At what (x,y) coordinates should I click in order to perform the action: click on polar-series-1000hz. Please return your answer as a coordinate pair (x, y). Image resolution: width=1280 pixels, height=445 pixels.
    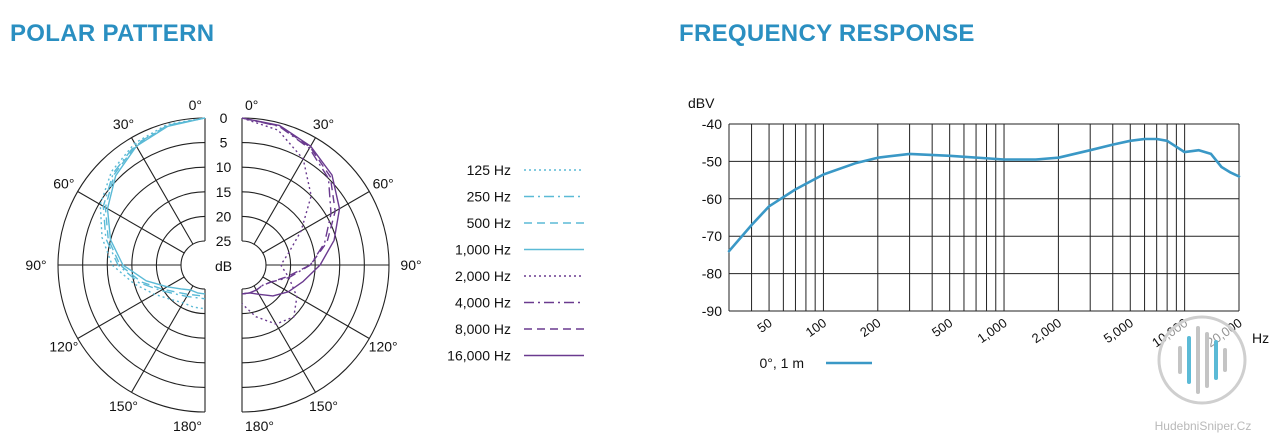
    Looking at the image, I should click on (156, 206).